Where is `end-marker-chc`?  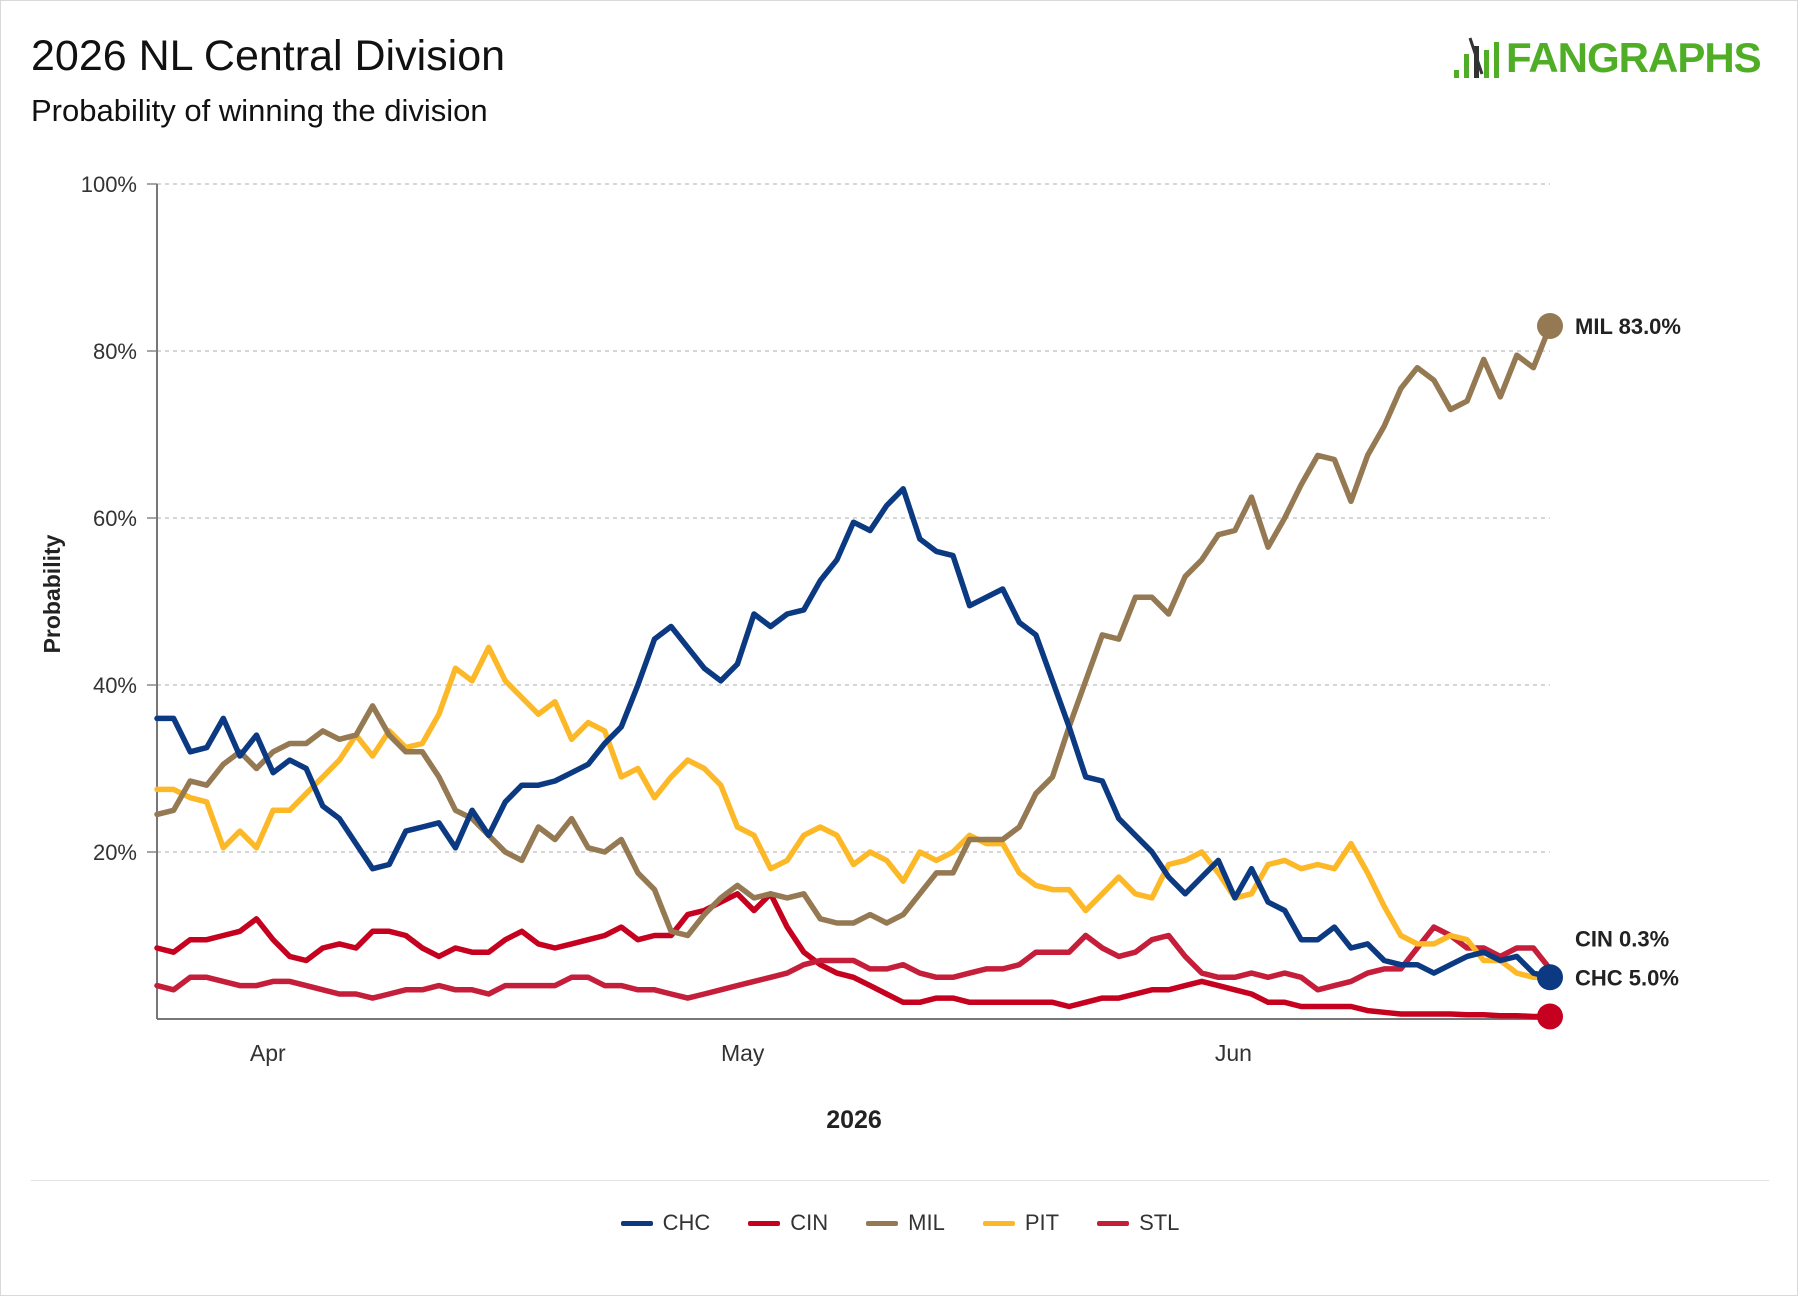
end-marker-chc is located at coordinates (1550, 977).